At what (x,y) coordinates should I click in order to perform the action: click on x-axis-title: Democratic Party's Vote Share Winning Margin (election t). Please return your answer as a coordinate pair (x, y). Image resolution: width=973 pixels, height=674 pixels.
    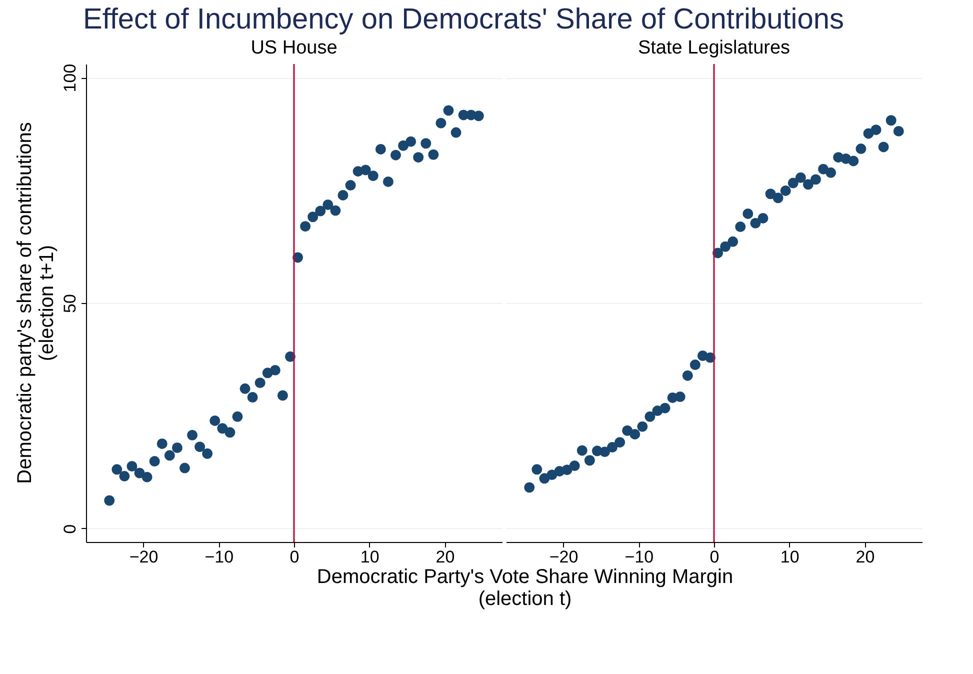
    Looking at the image, I should click on (525, 588).